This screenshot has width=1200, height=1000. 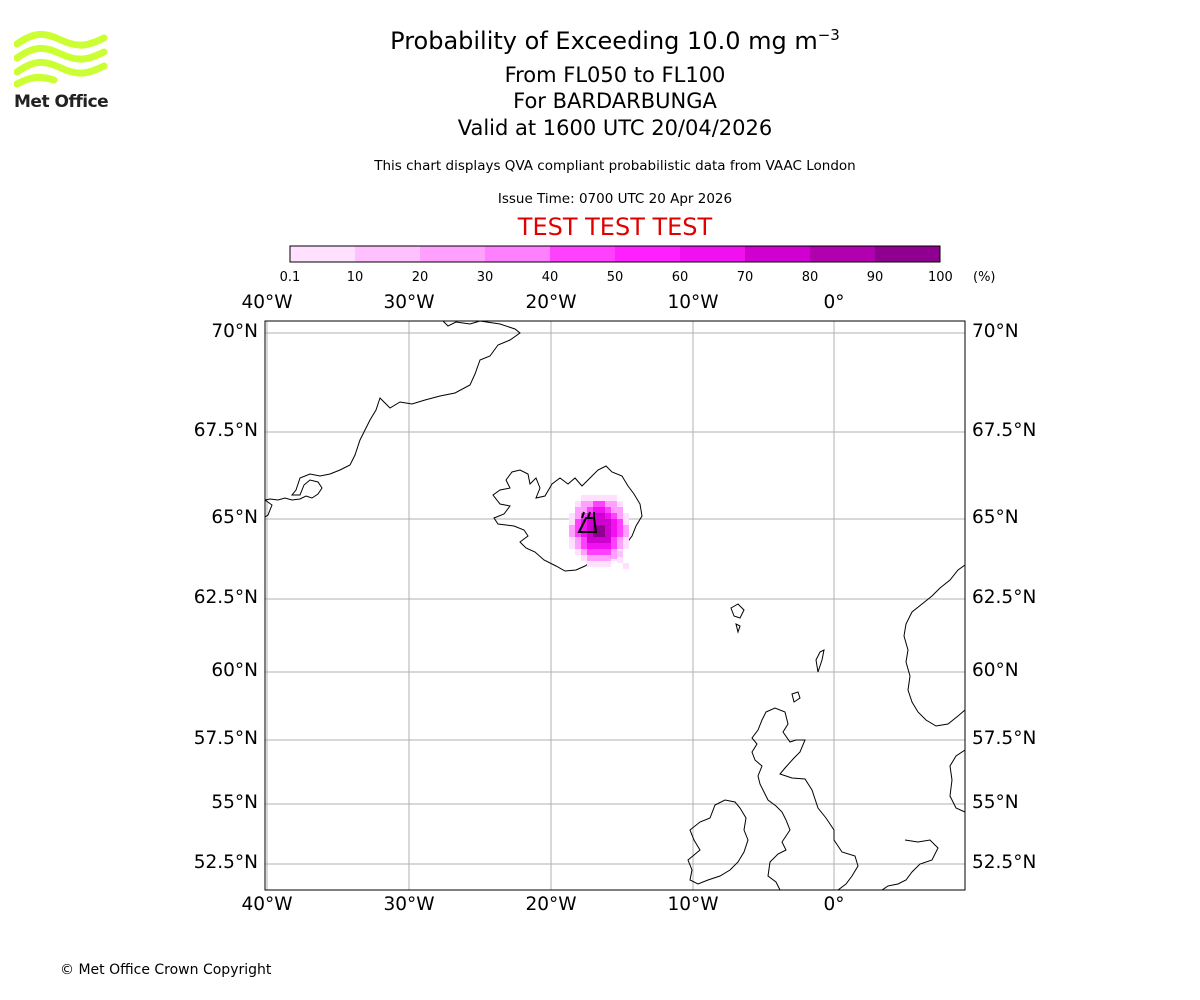 What do you see at coordinates (718, 842) in the screenshot?
I see `ireland-coast` at bounding box center [718, 842].